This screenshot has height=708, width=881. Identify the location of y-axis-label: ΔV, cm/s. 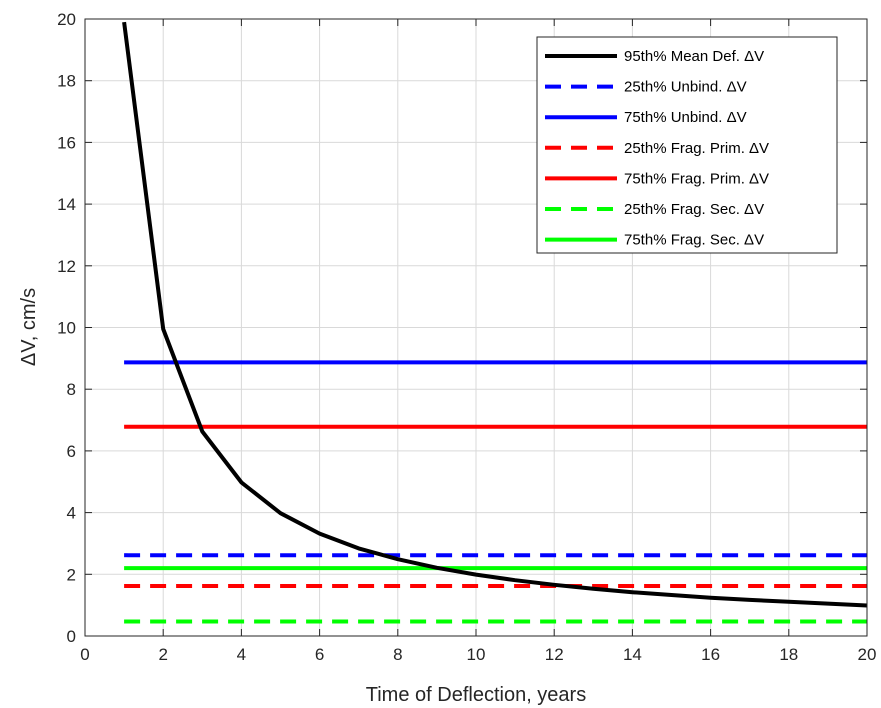
(29, 327).